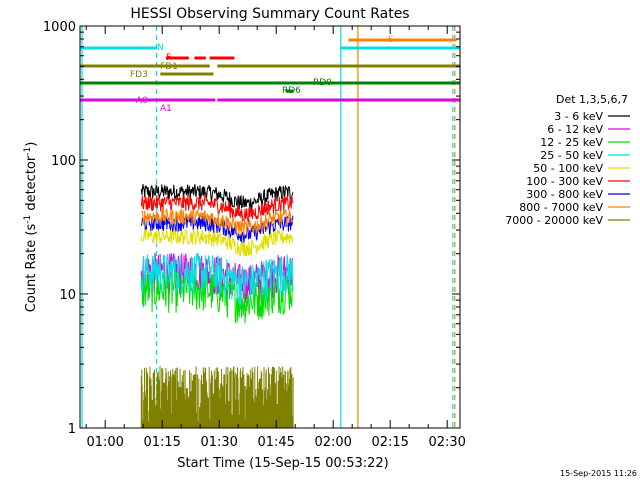  I want to click on flag-label: A1, so click(166, 109).